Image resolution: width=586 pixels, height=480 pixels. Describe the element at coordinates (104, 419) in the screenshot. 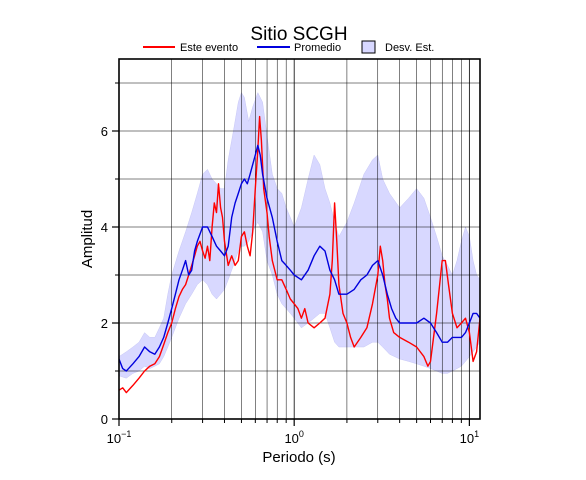

I see `y-tick-label: 0` at that location.